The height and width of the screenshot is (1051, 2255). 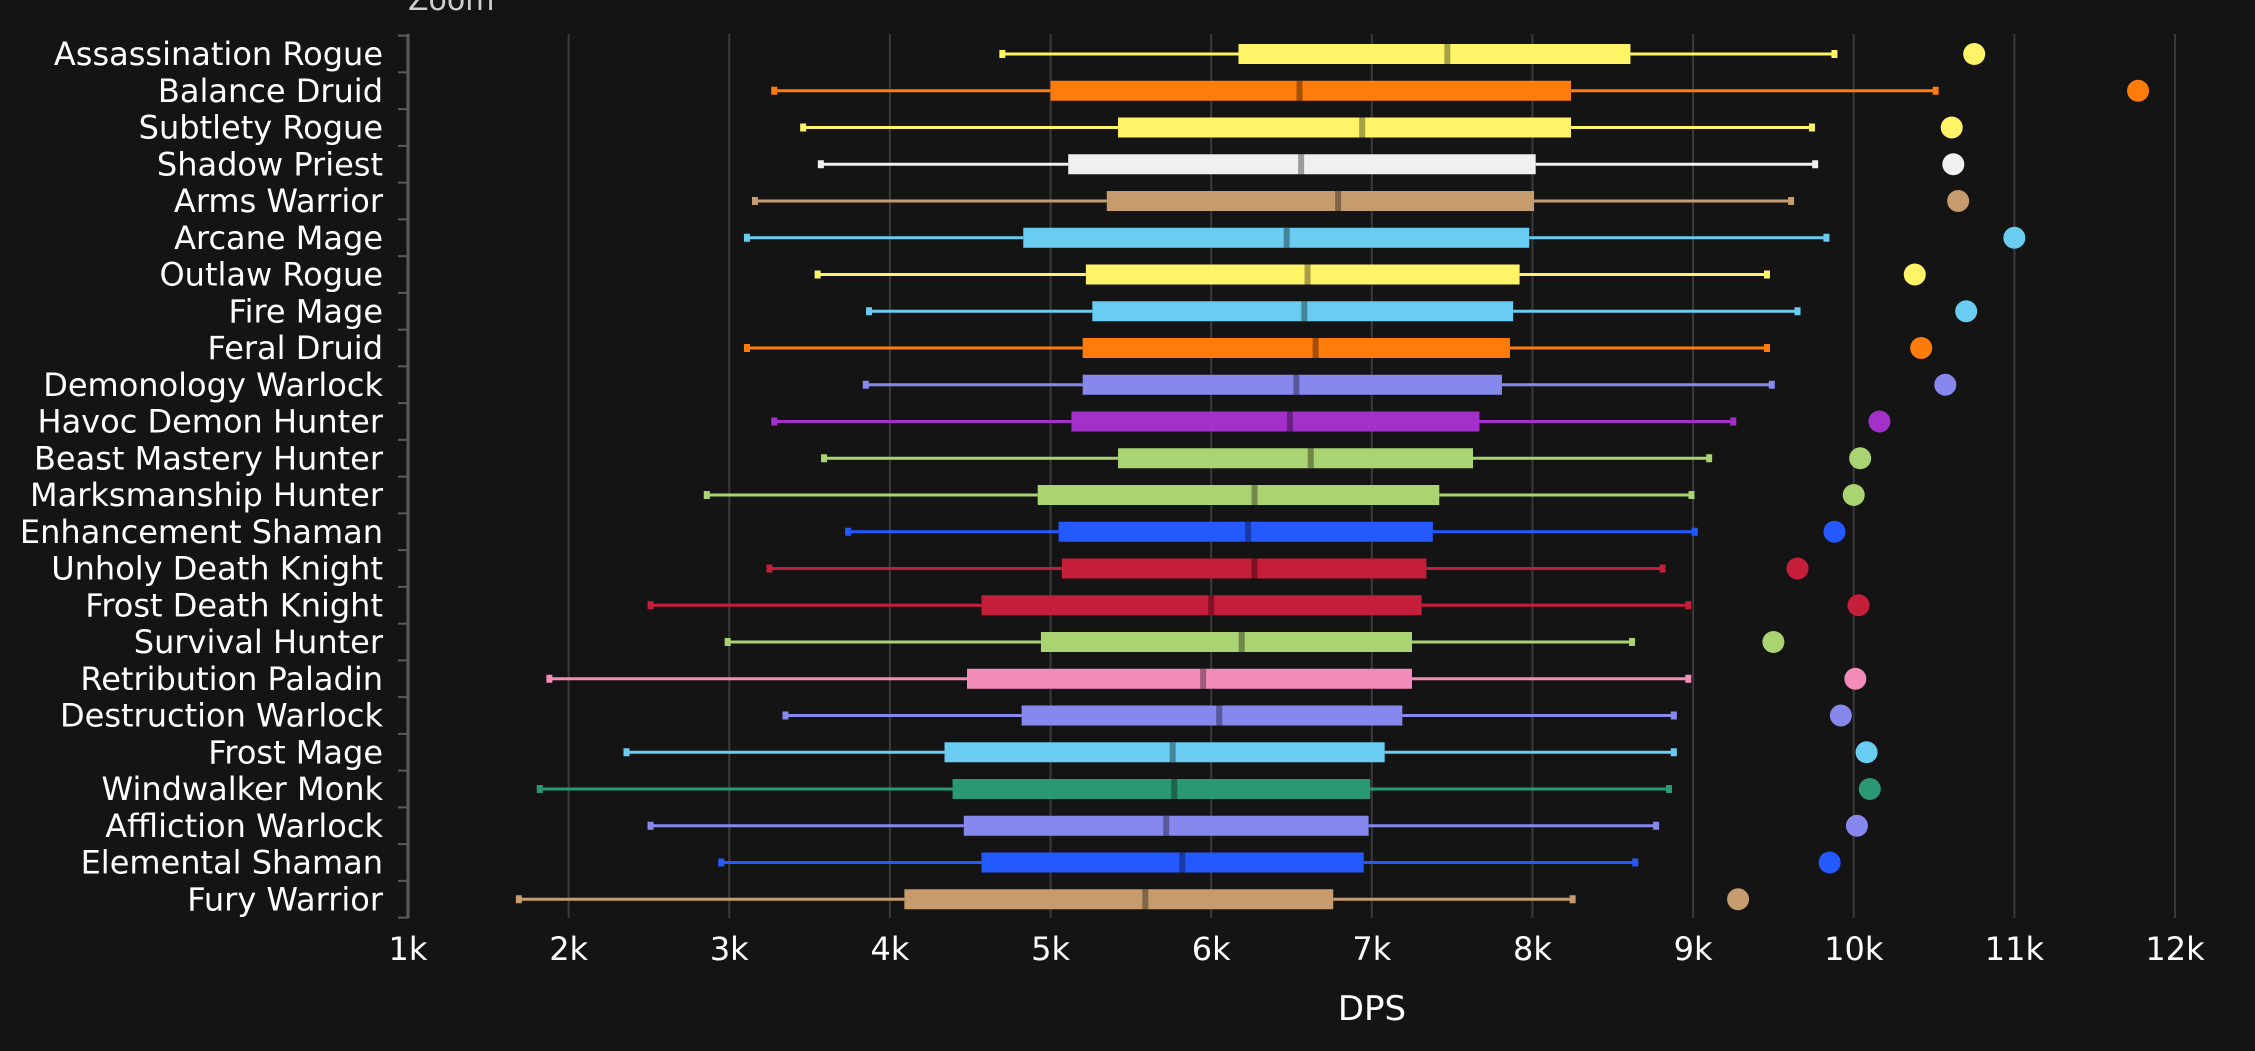 I want to click on category-label: Demonology Warlock, so click(x=213, y=385).